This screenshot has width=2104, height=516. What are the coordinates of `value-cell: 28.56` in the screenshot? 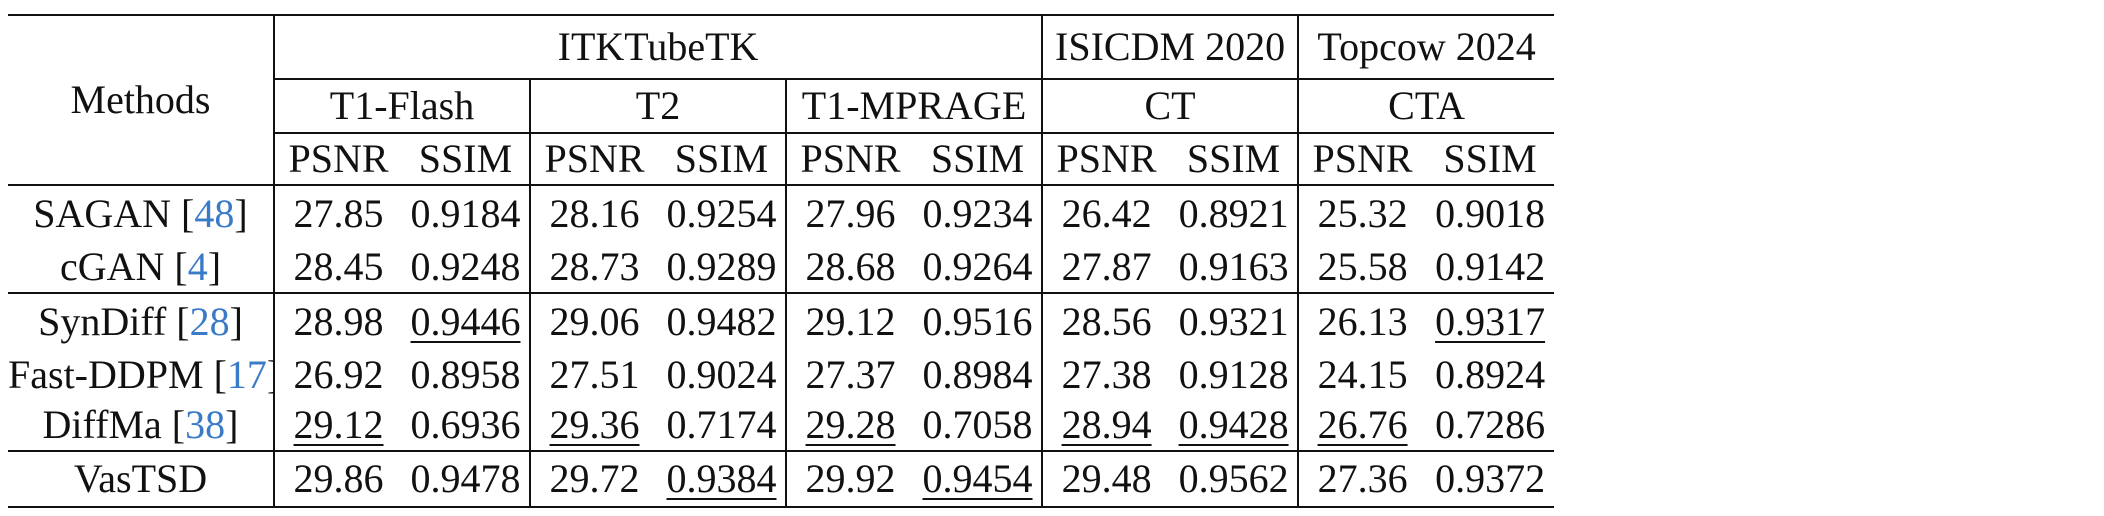 It's located at (1106, 321).